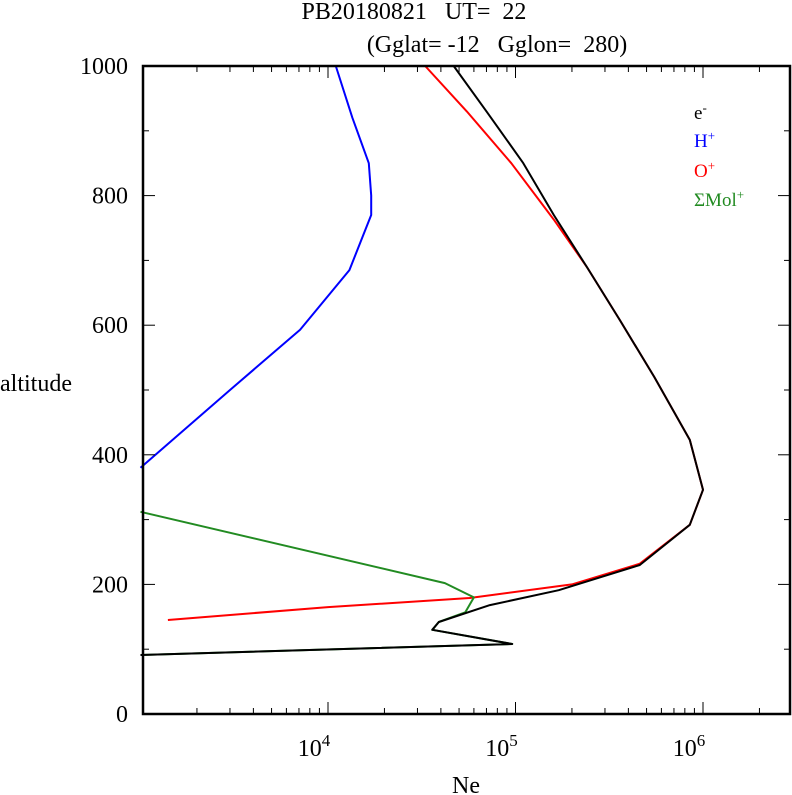 This screenshot has width=792, height=795. I want to click on y-tick-label: 600, so click(110, 326).